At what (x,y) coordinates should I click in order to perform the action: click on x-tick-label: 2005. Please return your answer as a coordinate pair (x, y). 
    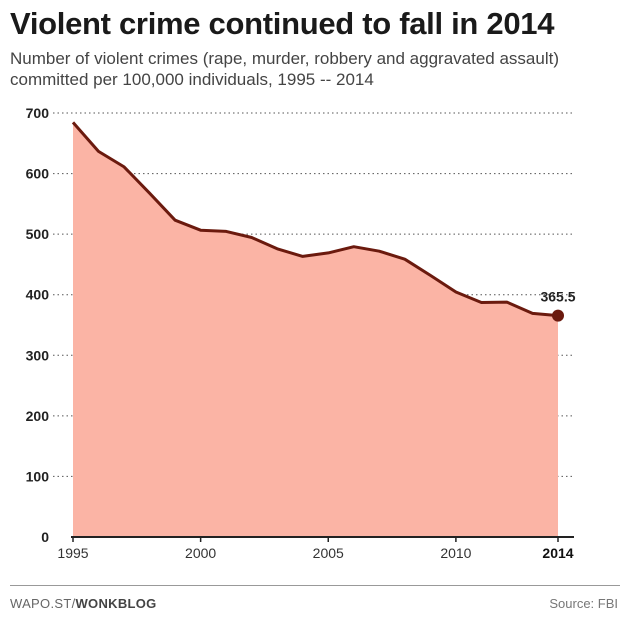
    Looking at the image, I should click on (328, 553).